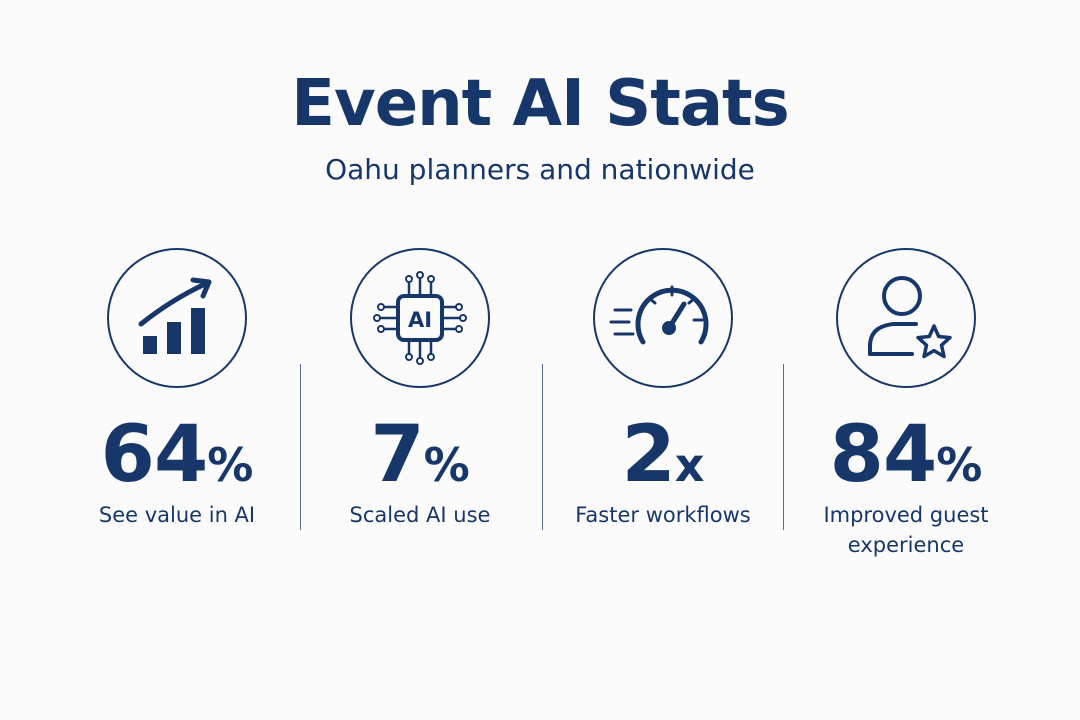 This screenshot has width=1080, height=720. Describe the element at coordinates (906, 318) in the screenshot. I see `user-star-icon` at that location.